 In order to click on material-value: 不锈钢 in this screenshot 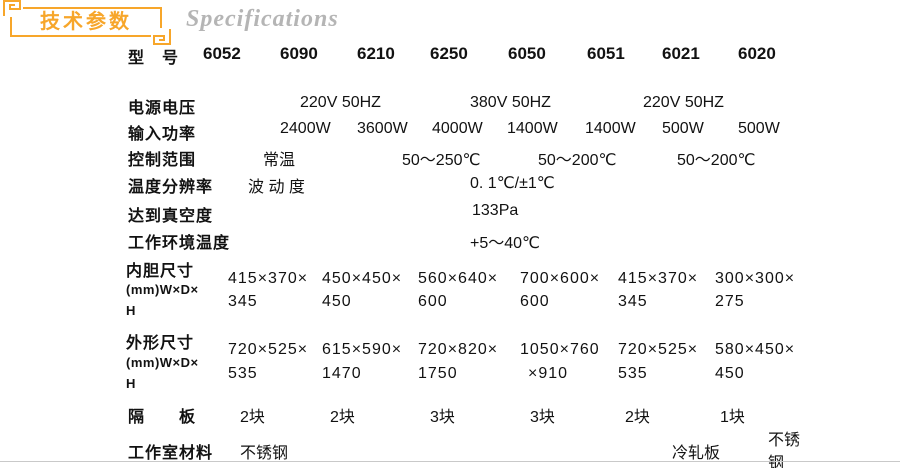, I will do `click(264, 453)`.